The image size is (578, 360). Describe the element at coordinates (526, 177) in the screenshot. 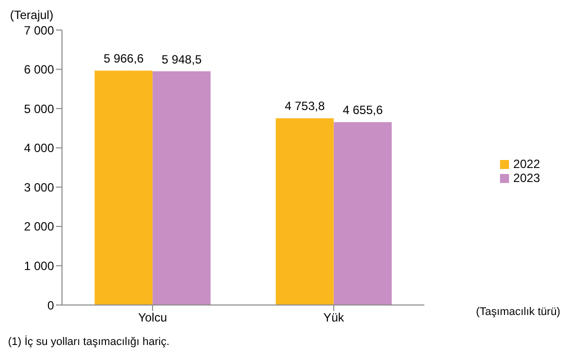

I see `legend-label: 2023` at that location.